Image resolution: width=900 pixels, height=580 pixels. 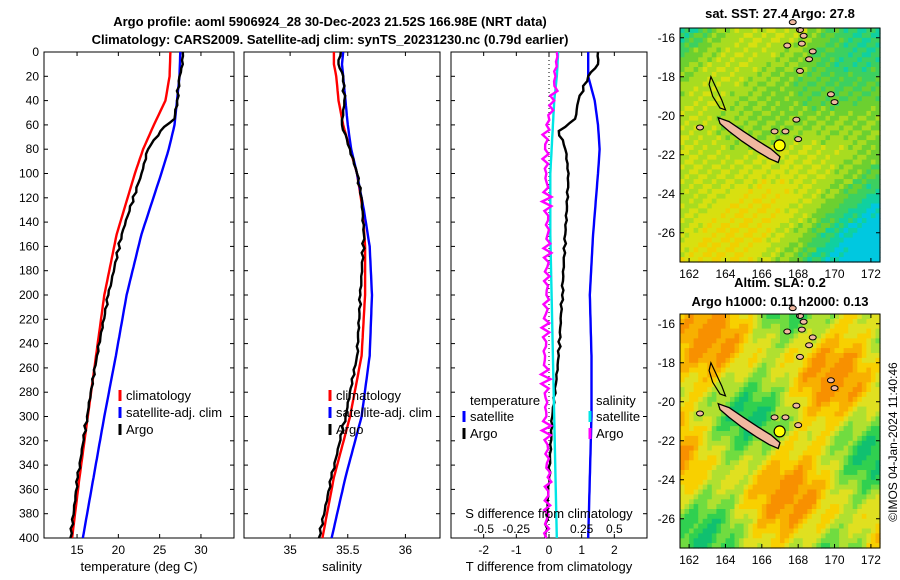 What do you see at coordinates (780, 145) in the screenshot?
I see `map-frame` at bounding box center [780, 145].